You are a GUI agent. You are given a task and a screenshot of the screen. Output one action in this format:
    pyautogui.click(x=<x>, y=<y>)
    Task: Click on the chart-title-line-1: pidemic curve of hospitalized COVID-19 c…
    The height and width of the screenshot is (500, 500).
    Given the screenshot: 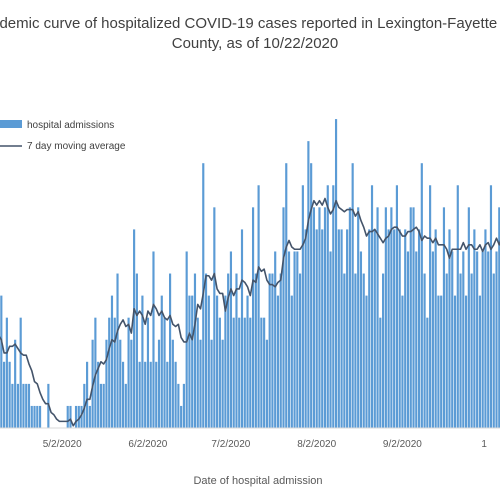 What is the action you would take?
    pyautogui.click(x=249, y=23)
    